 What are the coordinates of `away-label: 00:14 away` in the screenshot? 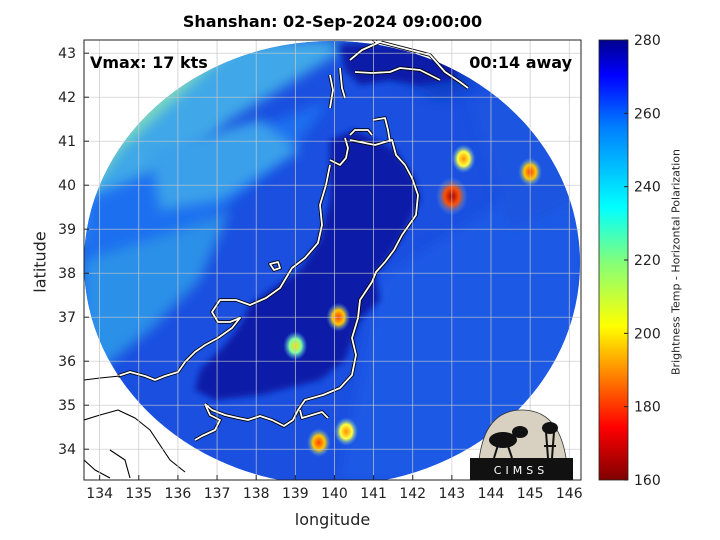 It's located at (520, 62).